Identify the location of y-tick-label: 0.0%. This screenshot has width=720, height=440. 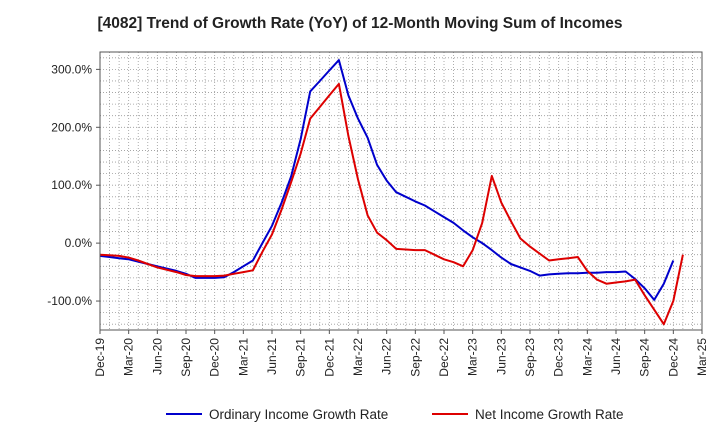
(79, 243).